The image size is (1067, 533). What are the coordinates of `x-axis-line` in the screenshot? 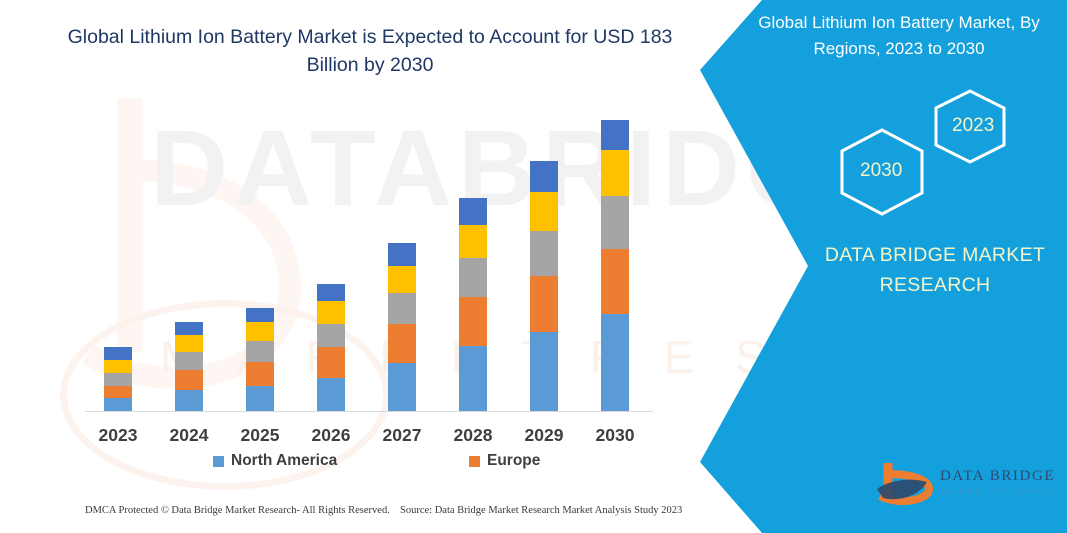 It's located at (369, 411).